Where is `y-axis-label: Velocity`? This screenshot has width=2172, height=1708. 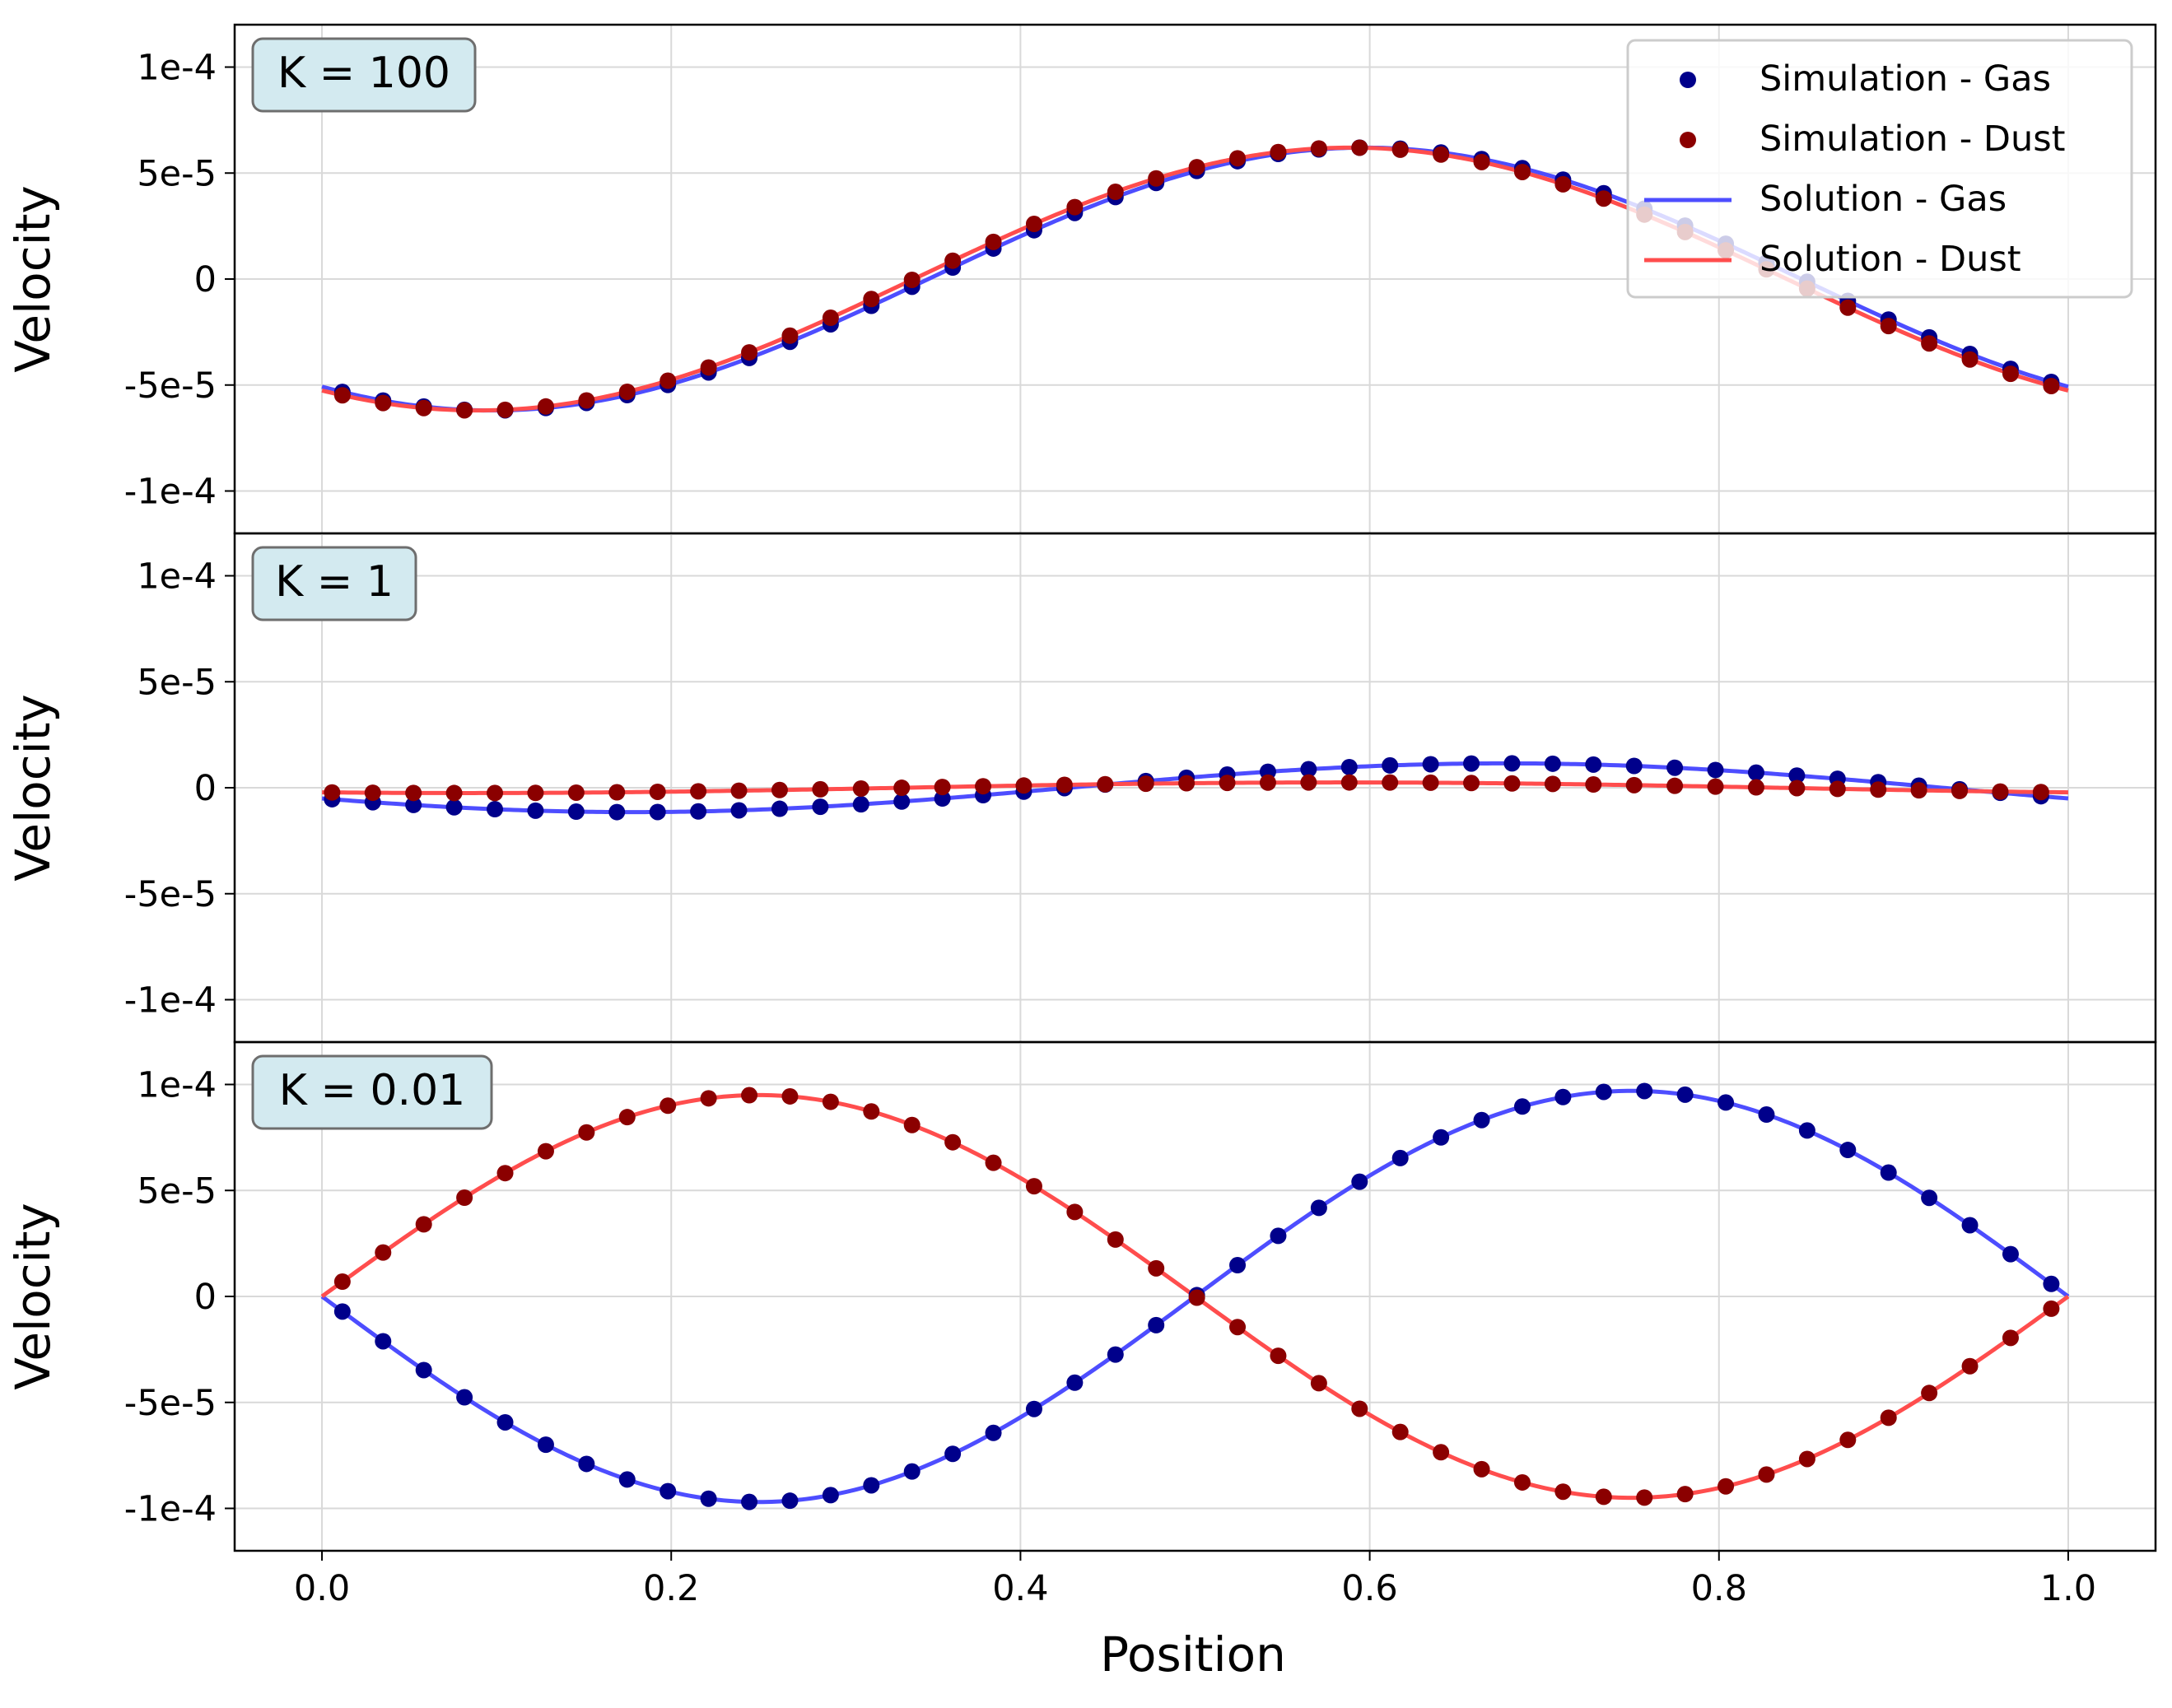
y-axis-label: Velocity is located at coordinates (33, 1296).